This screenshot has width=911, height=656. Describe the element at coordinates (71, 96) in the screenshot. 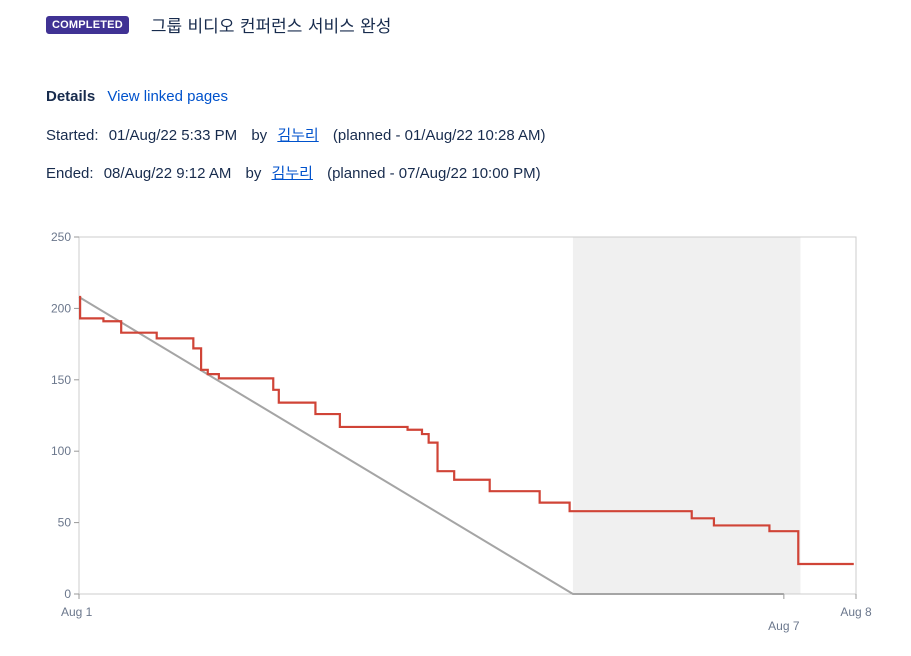

I see `details-label: Details` at that location.